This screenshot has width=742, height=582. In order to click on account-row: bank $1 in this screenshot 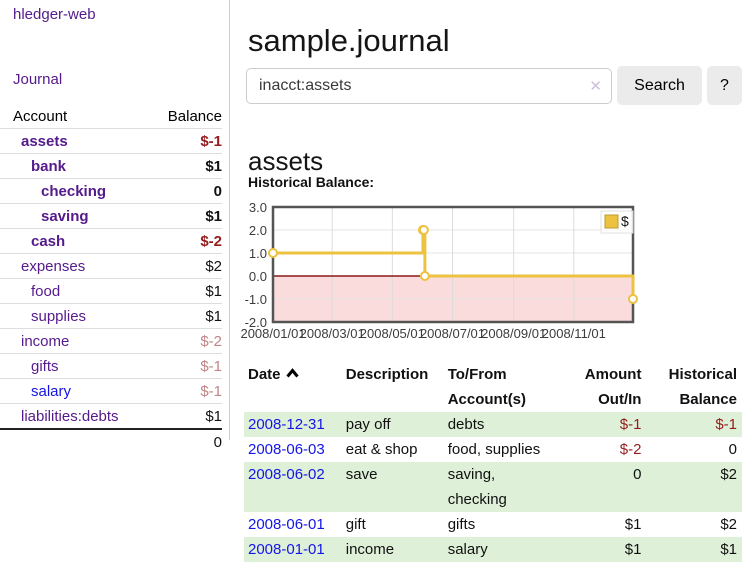, I will do `click(111, 166)`.